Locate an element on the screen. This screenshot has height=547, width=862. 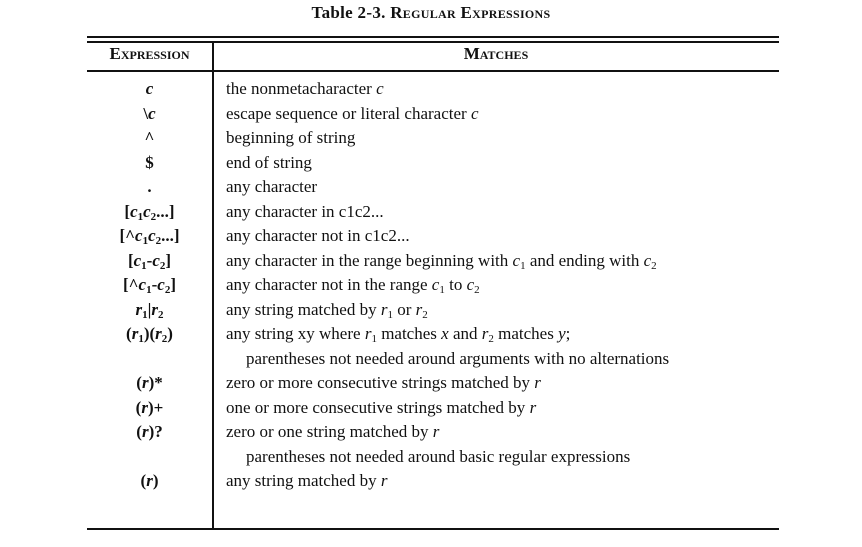
top-rule-inner is located at coordinates (433, 42).